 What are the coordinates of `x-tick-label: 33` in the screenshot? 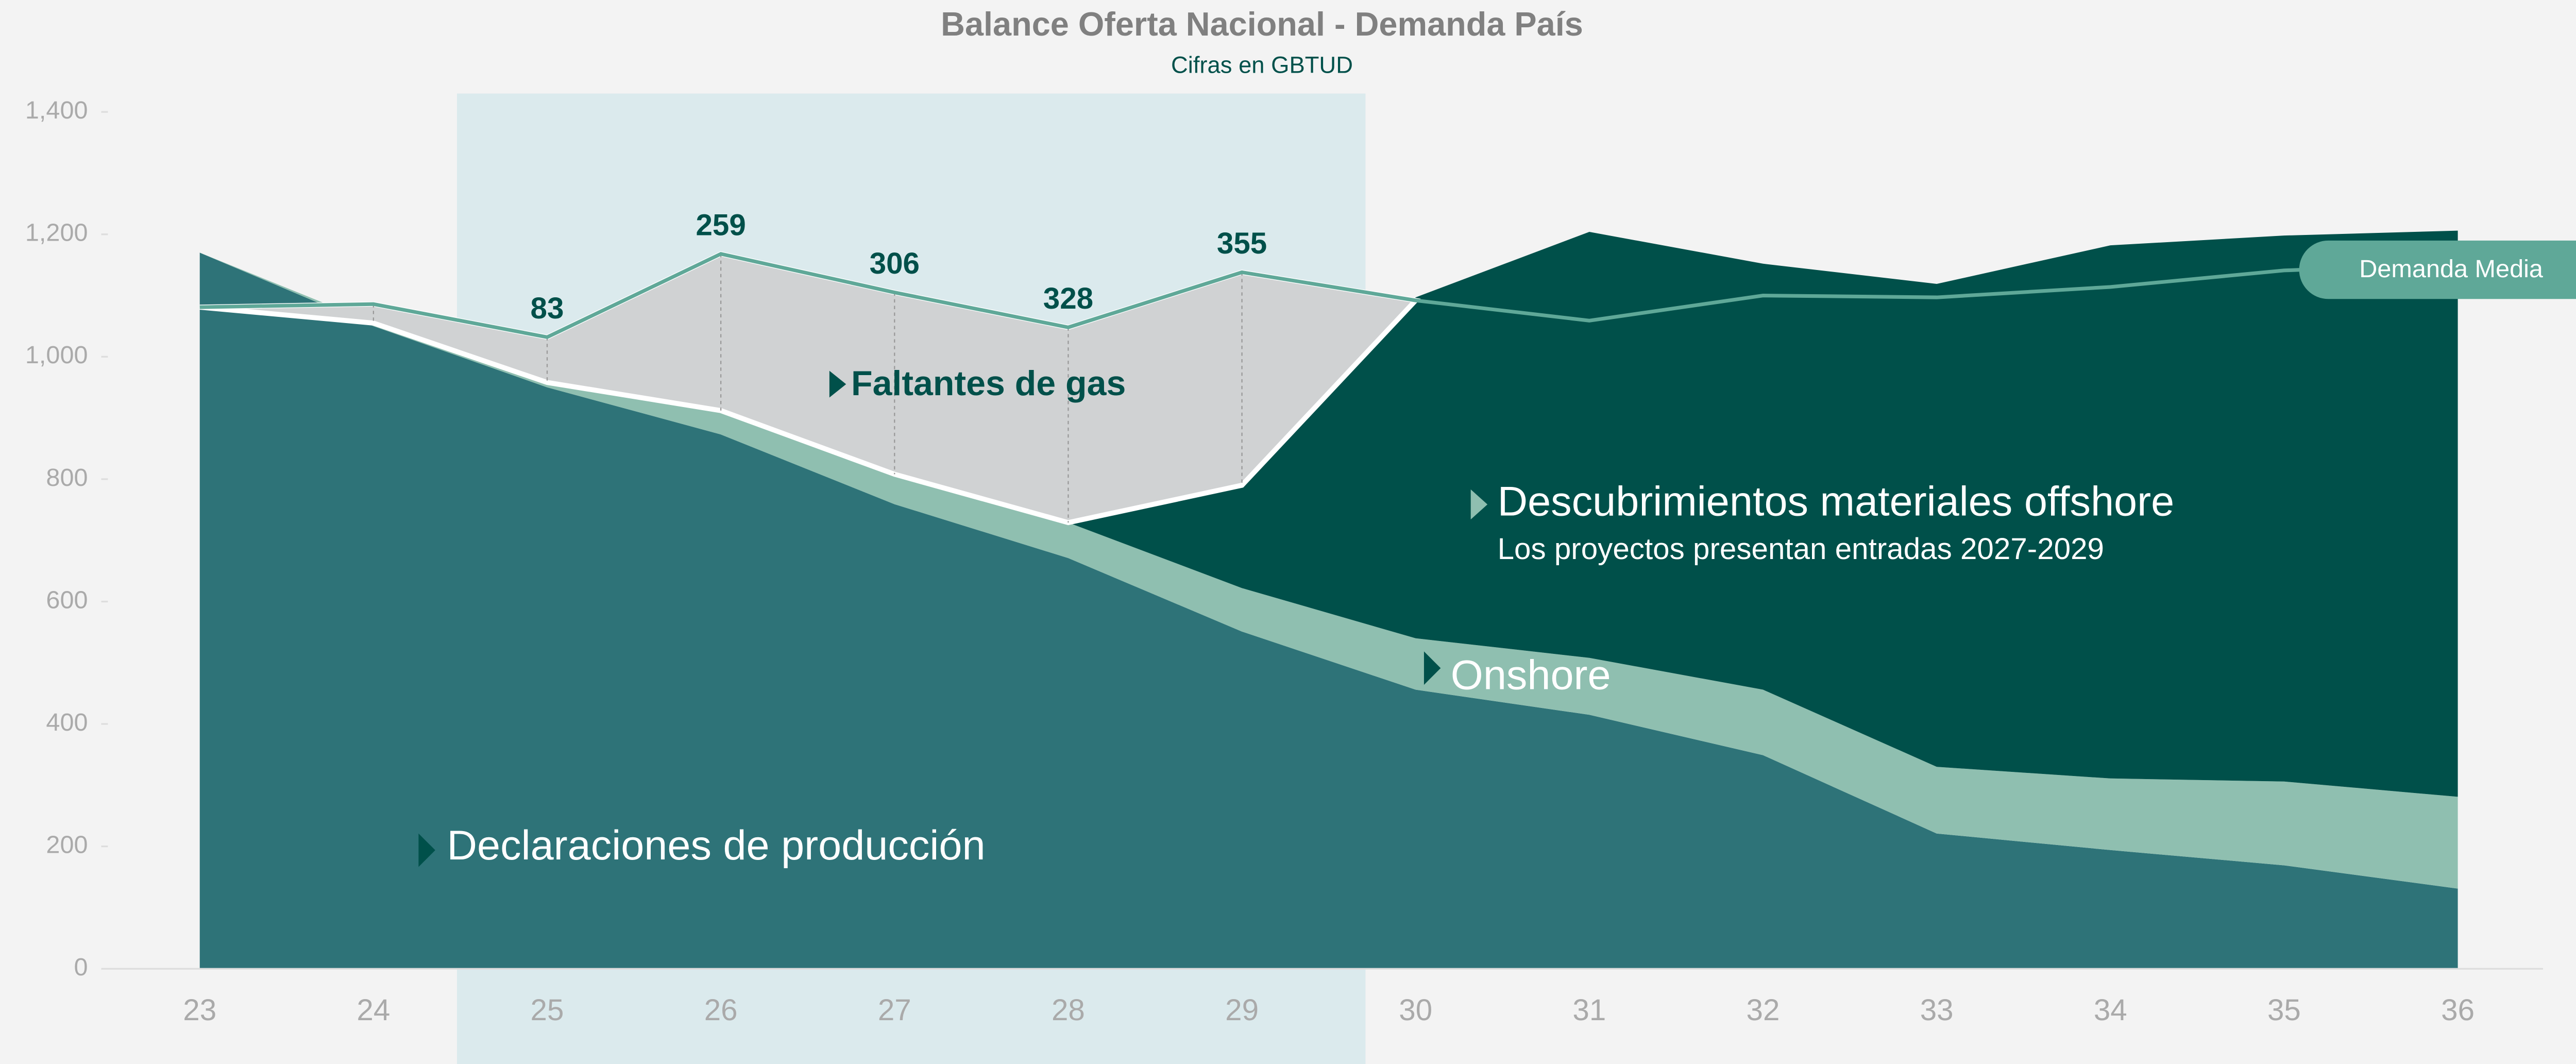 It's located at (1937, 1010).